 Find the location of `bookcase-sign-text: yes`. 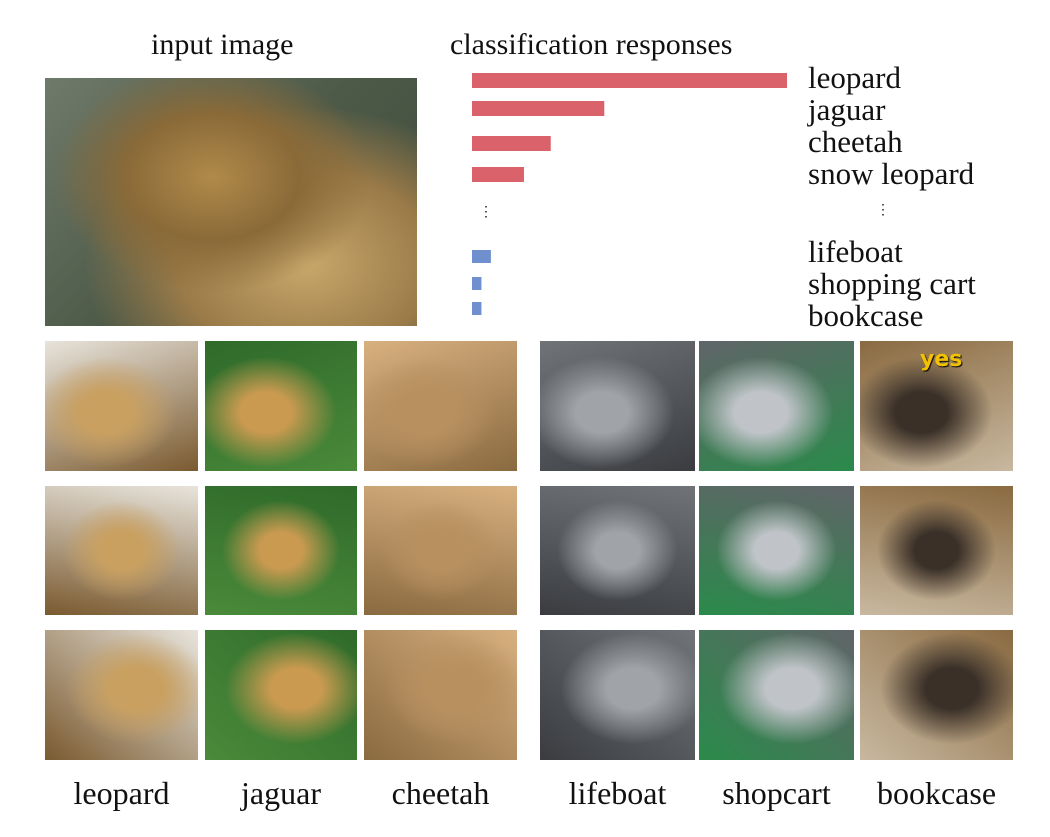

bookcase-sign-text: yes is located at coordinates (941, 359).